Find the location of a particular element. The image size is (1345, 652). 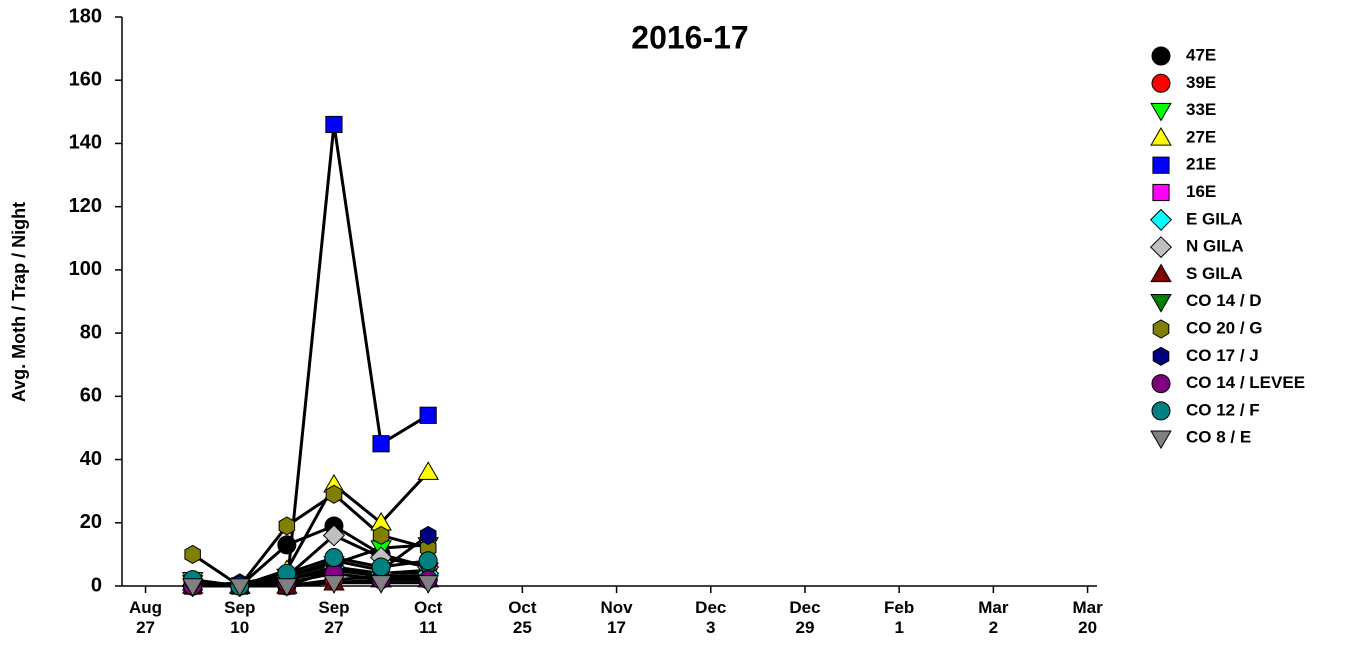

legend-label: 39E is located at coordinates (1201, 82).